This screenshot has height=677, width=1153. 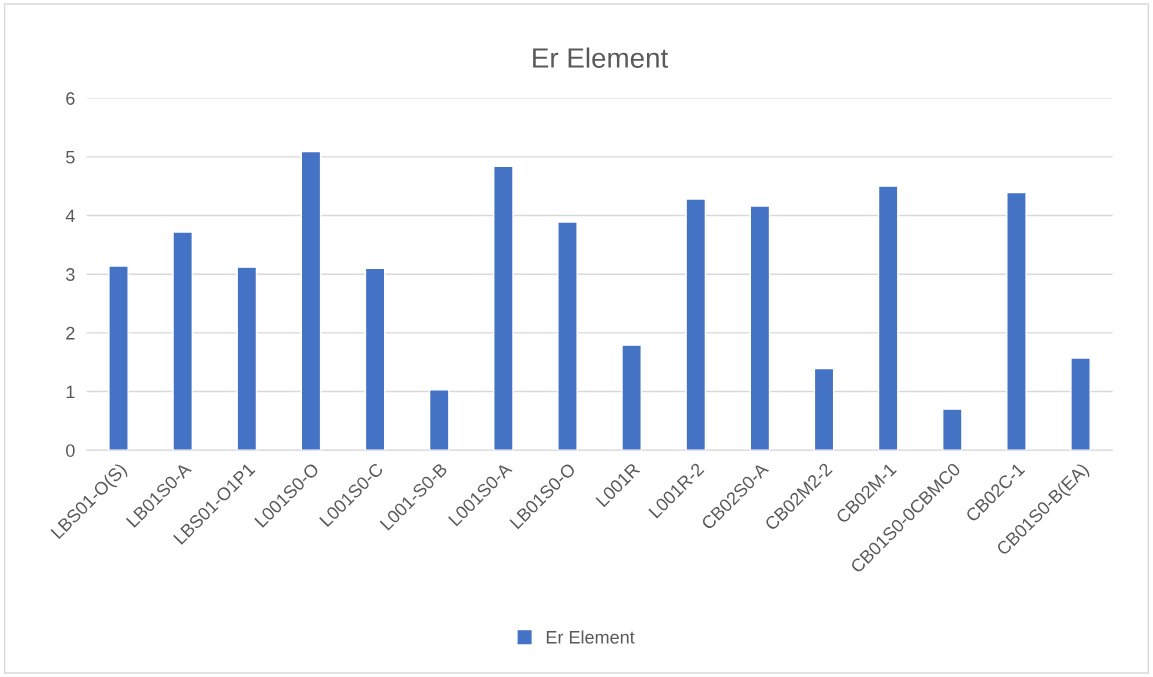 What do you see at coordinates (70, 216) in the screenshot?
I see `y-tick-label: 4` at bounding box center [70, 216].